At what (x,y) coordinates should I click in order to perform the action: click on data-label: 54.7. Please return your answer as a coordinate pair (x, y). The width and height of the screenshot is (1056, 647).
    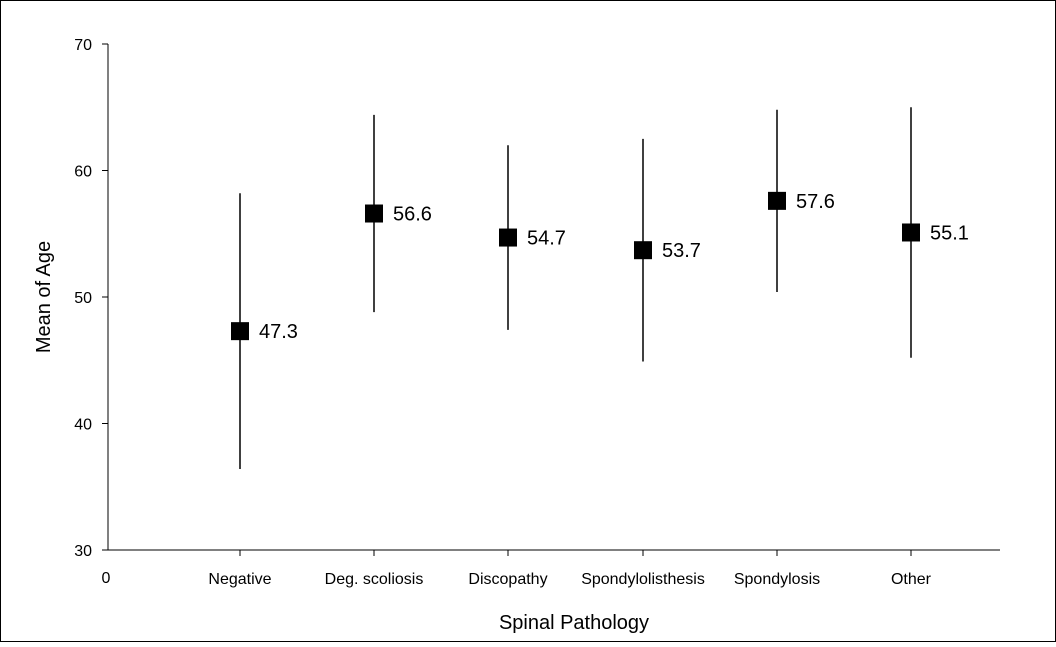
    Looking at the image, I should click on (546, 239).